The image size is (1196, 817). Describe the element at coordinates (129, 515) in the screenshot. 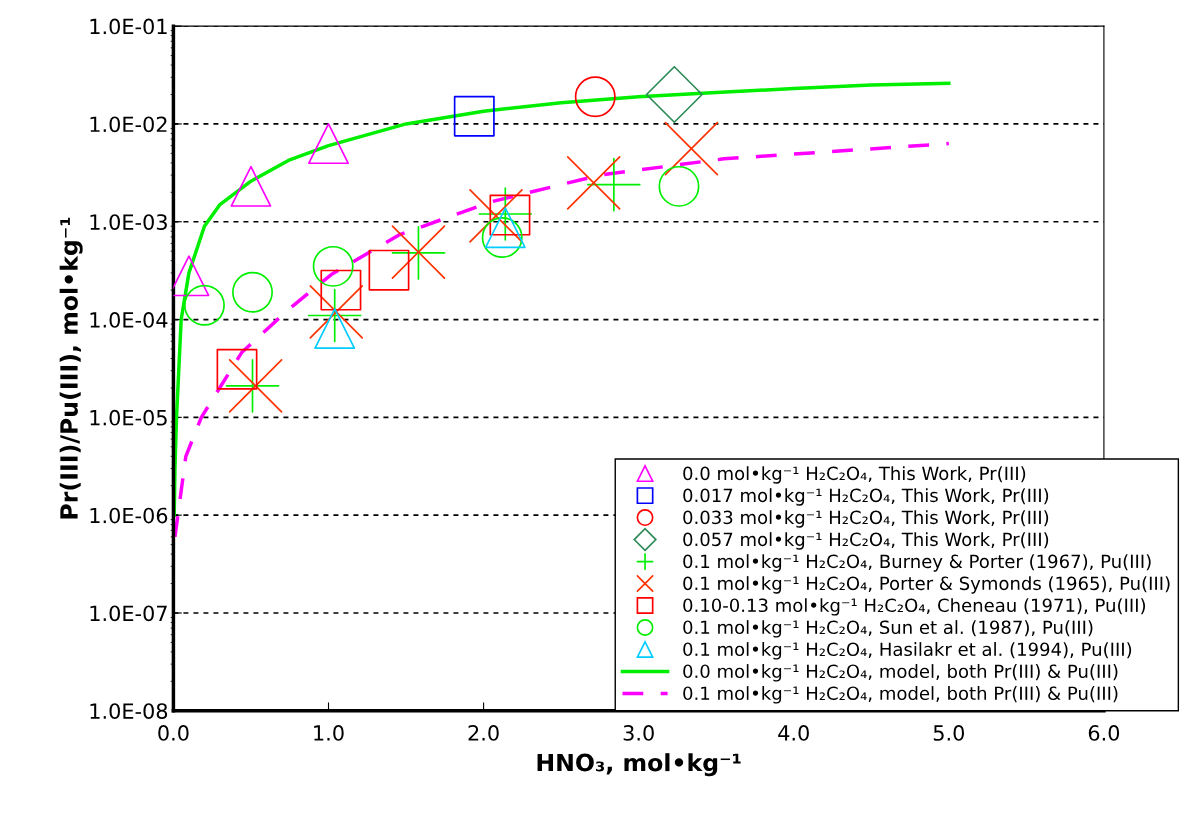

I see `y-tick-label: 1.0E-06` at that location.